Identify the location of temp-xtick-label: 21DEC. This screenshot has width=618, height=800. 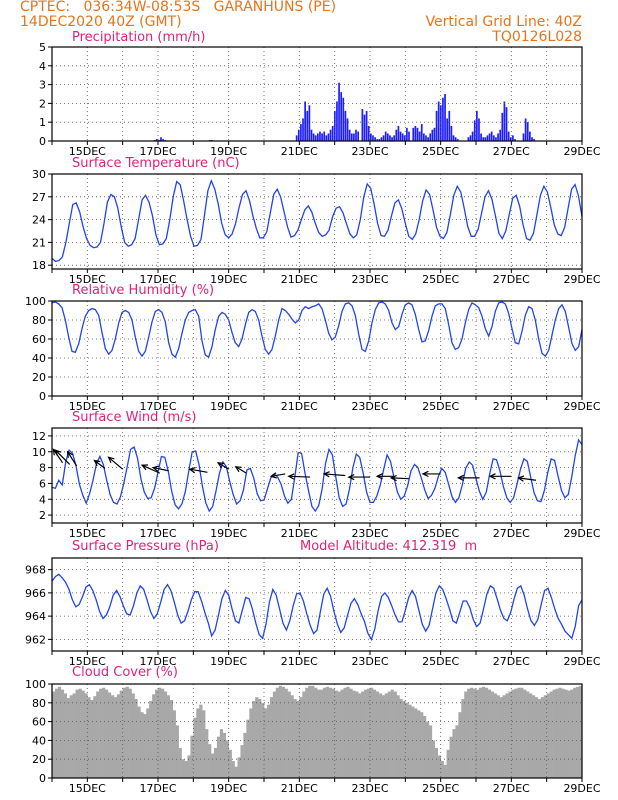
(299, 279).